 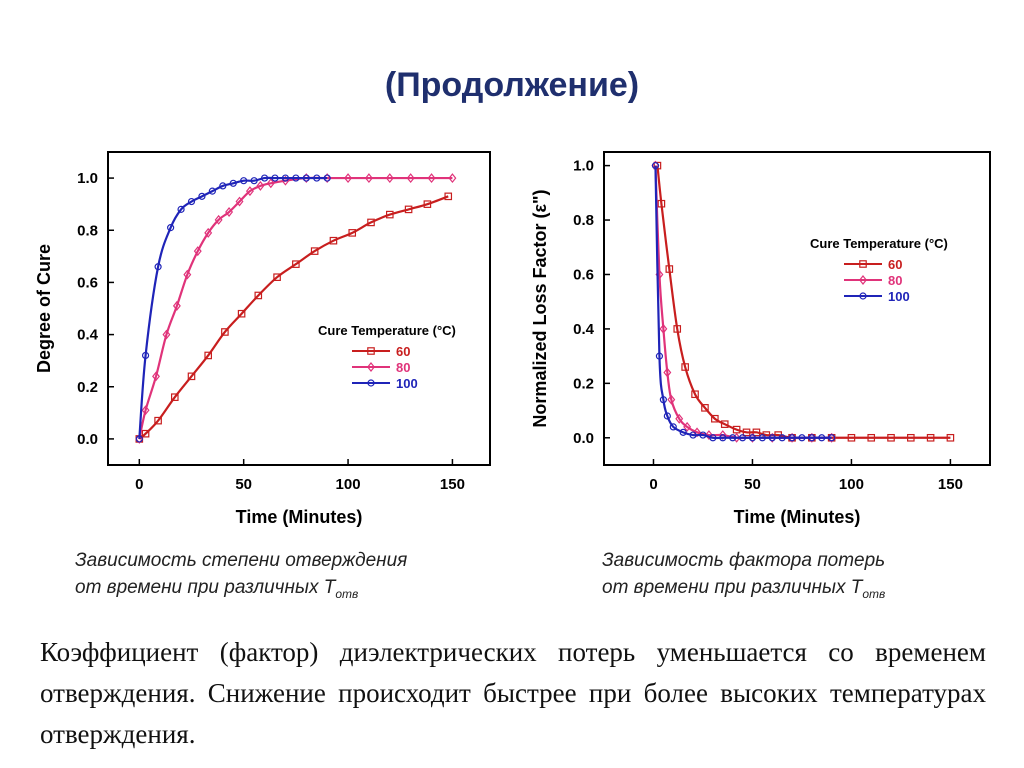 I want to click on caption-right-sub: отв, so click(x=874, y=593).